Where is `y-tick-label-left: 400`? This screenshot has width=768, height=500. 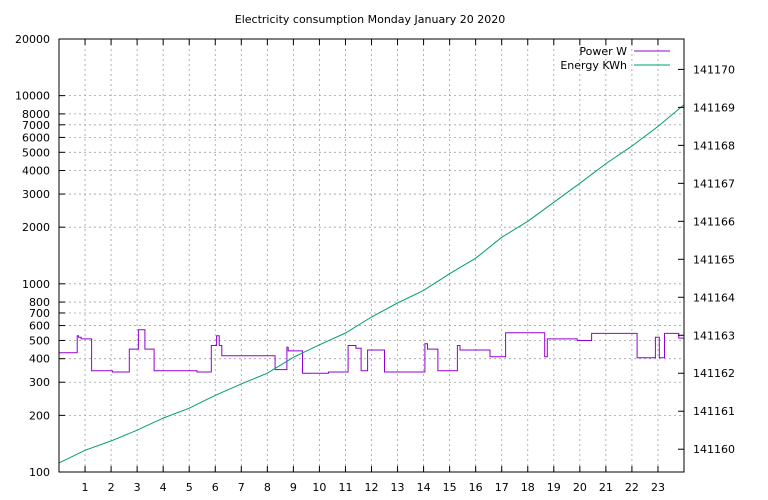
y-tick-label-left: 400 is located at coordinates (39, 359).